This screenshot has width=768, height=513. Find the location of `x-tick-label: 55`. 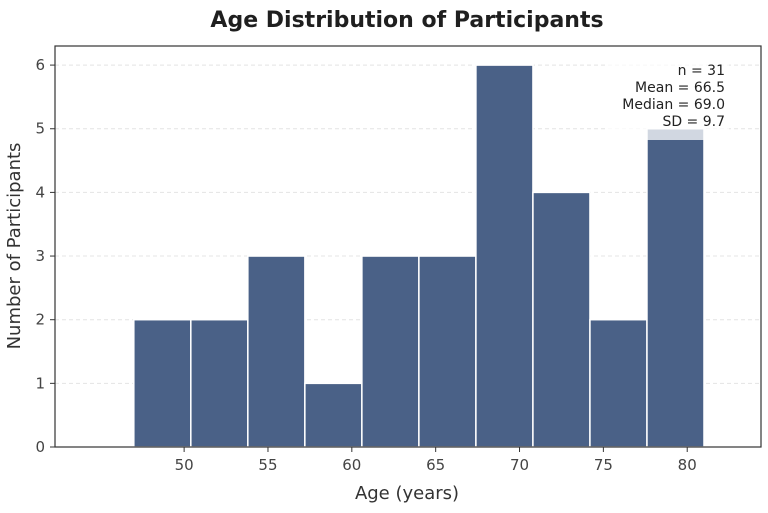

x-tick-label: 55 is located at coordinates (267, 465).